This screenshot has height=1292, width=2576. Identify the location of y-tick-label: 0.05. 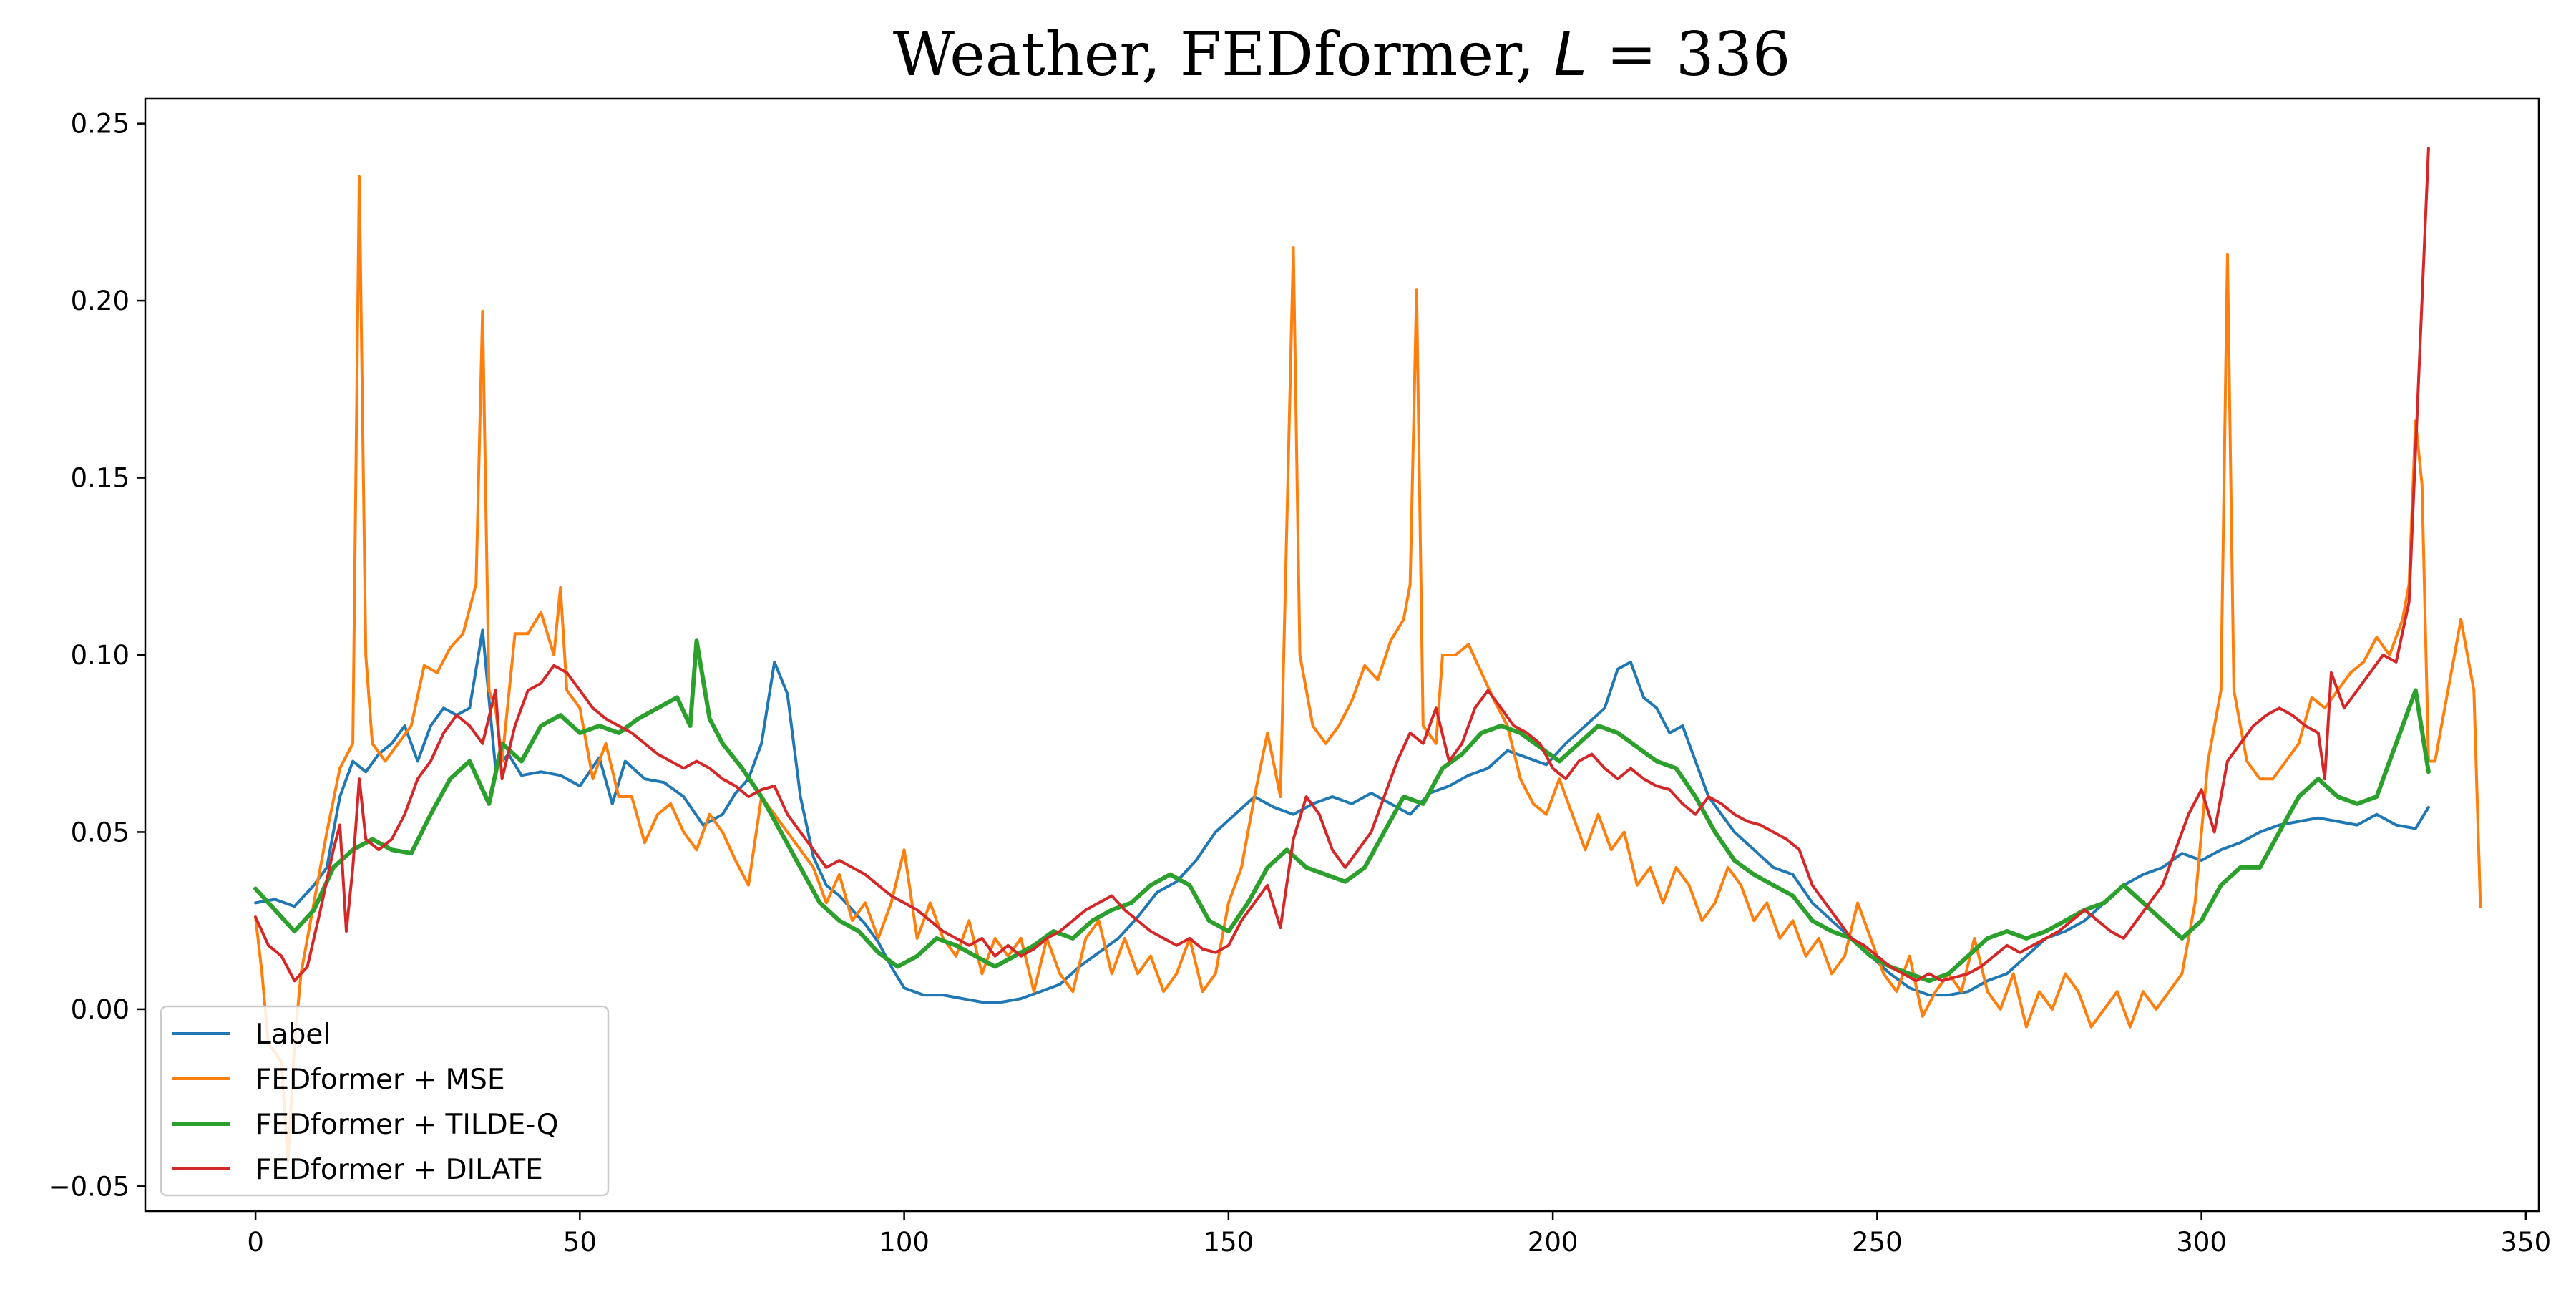
(100, 832).